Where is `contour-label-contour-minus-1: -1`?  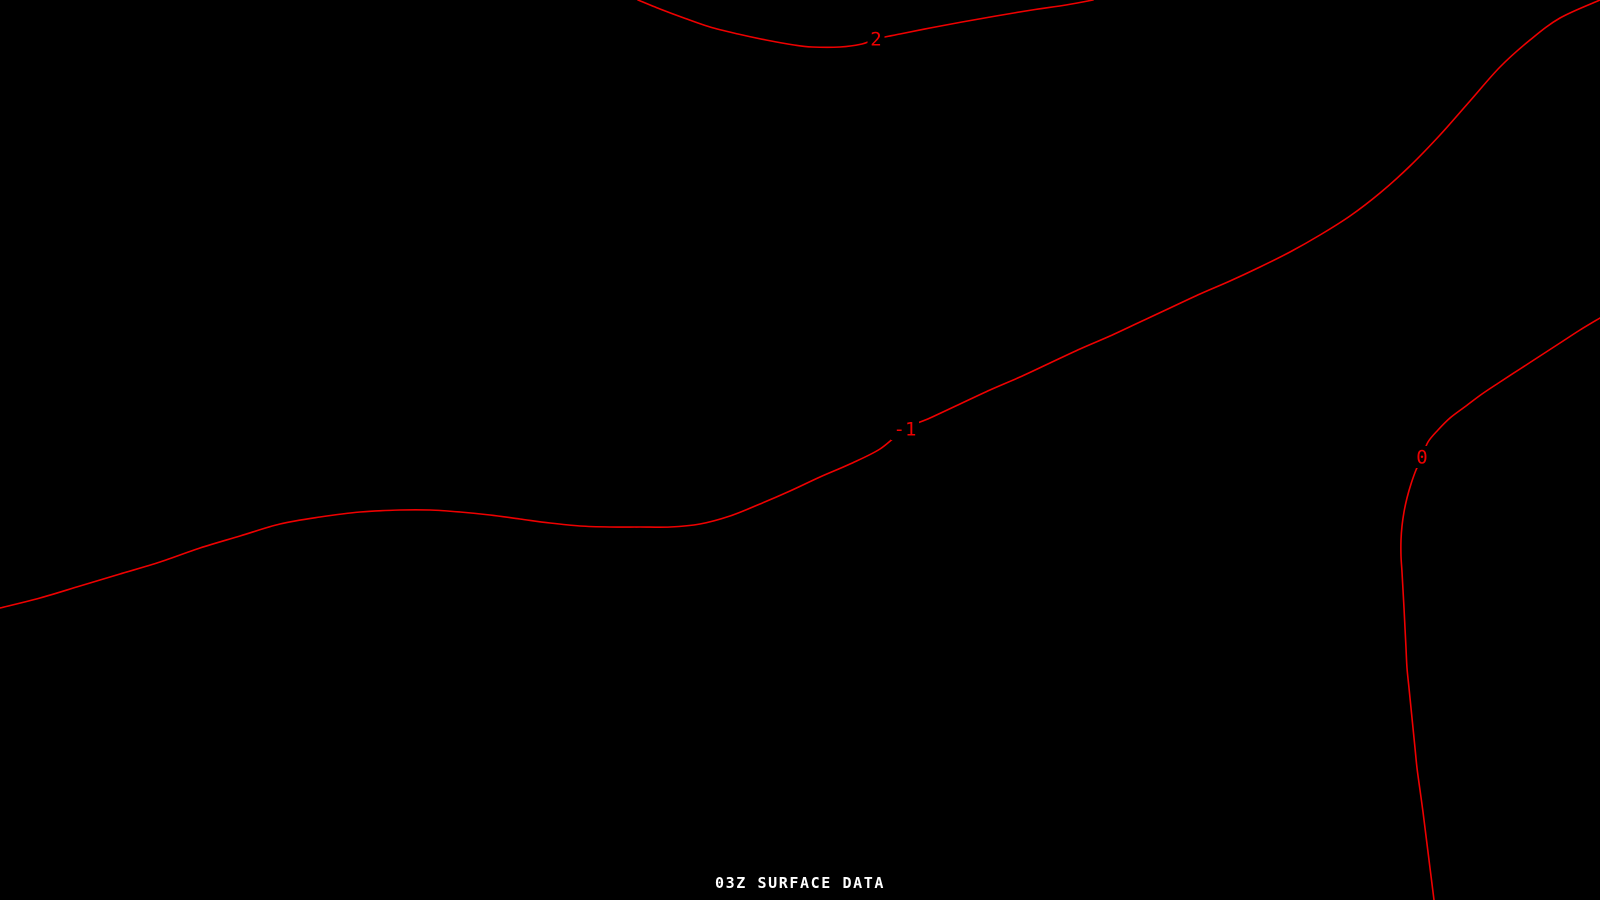
contour-label-contour-minus-1: -1 is located at coordinates (905, 430).